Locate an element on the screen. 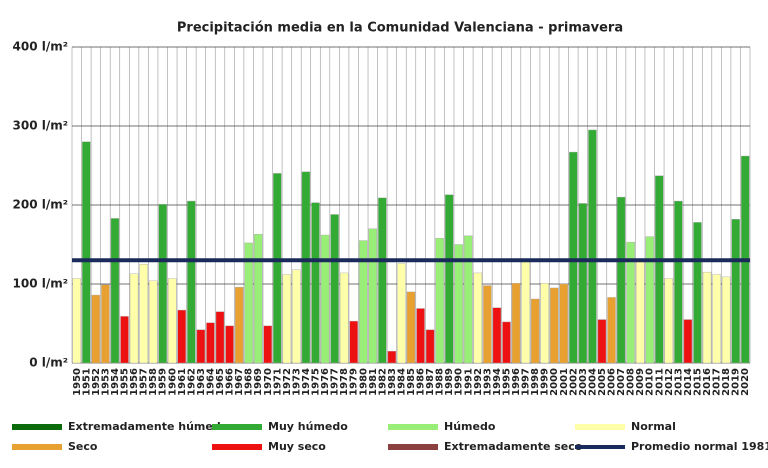 The height and width of the screenshot is (468, 768). x-tick-label: 1955 is located at coordinates (125, 382).